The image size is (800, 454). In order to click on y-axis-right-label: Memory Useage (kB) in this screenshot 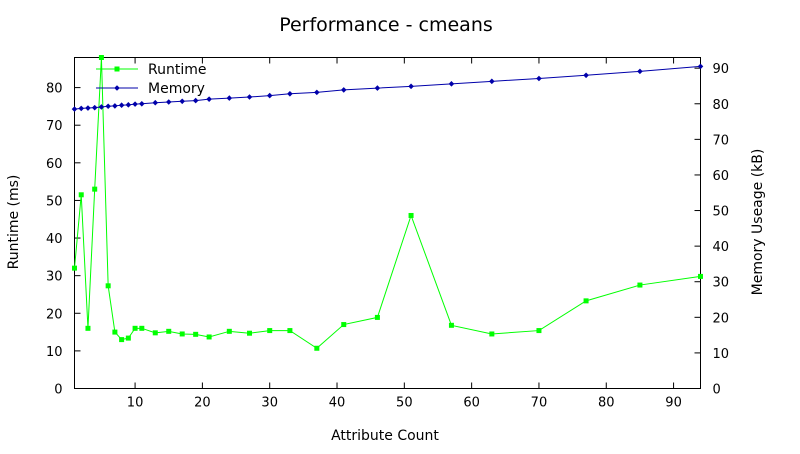, I will do `click(758, 222)`.